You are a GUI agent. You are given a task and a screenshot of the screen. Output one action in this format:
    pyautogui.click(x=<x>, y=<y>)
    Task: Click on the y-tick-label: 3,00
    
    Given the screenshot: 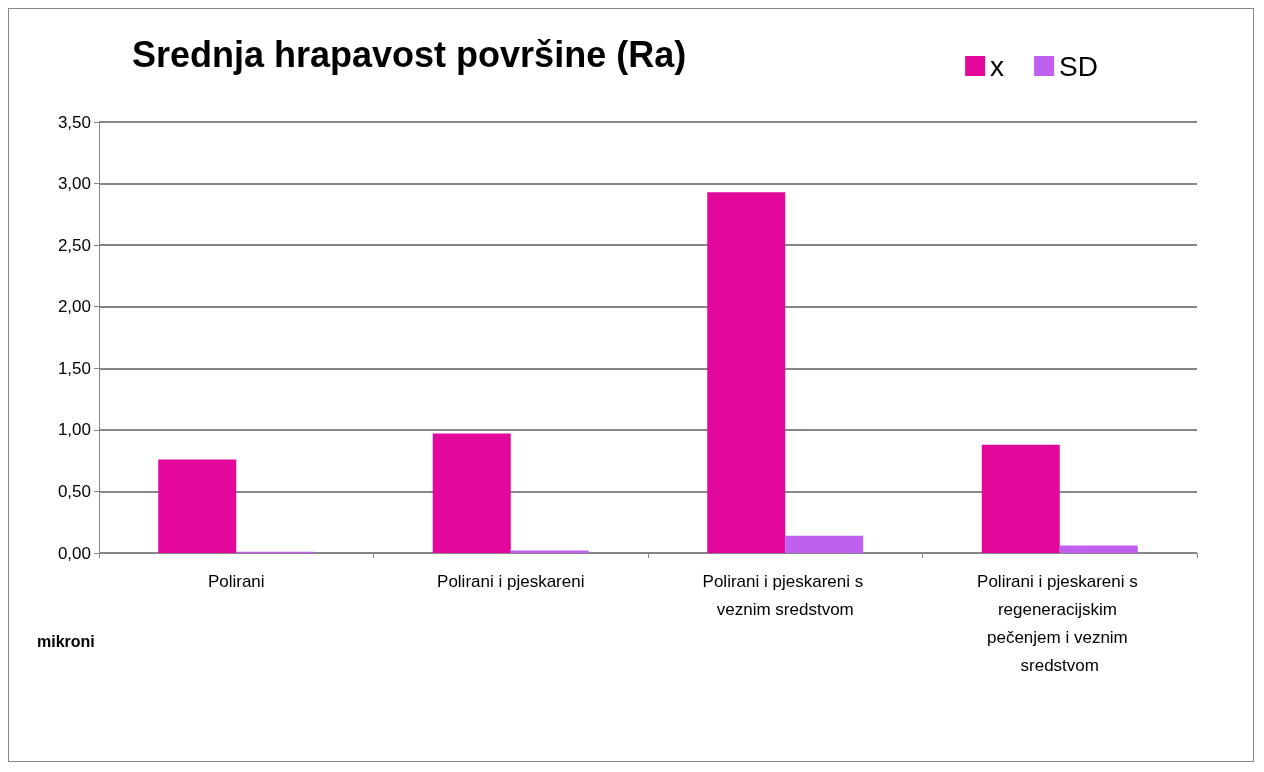 What is the action you would take?
    pyautogui.click(x=74, y=184)
    